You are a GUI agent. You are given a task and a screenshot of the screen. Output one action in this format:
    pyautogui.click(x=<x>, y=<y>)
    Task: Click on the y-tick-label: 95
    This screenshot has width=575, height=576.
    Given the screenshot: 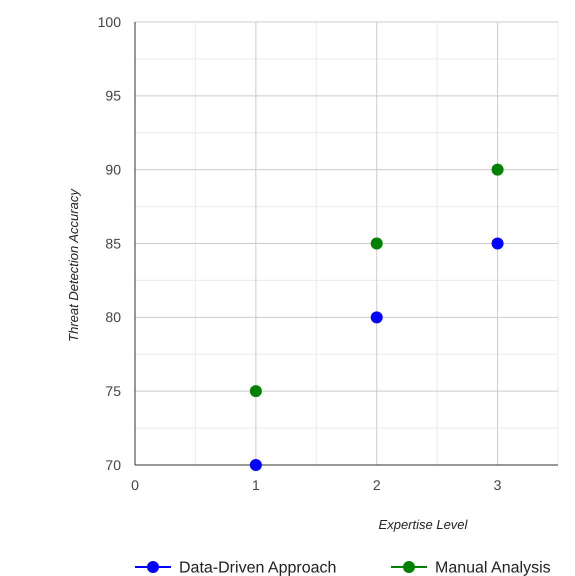 What is the action you would take?
    pyautogui.click(x=113, y=96)
    